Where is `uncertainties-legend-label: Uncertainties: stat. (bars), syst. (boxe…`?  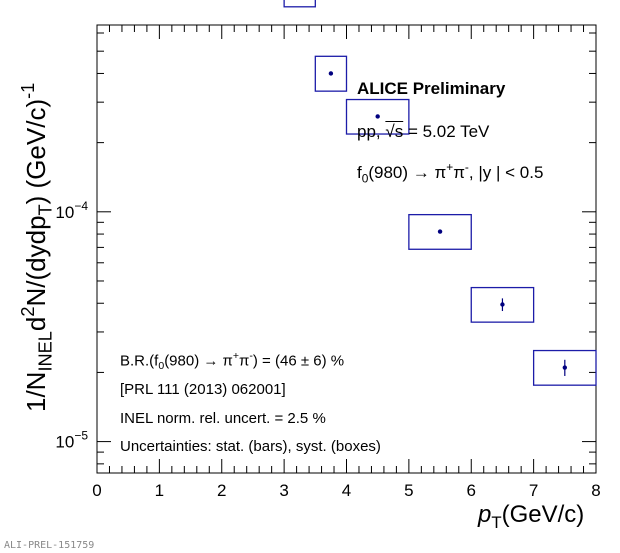 uncertainties-legend-label: Uncertainties: stat. (bars), syst. (boxe… is located at coordinates (250, 446).